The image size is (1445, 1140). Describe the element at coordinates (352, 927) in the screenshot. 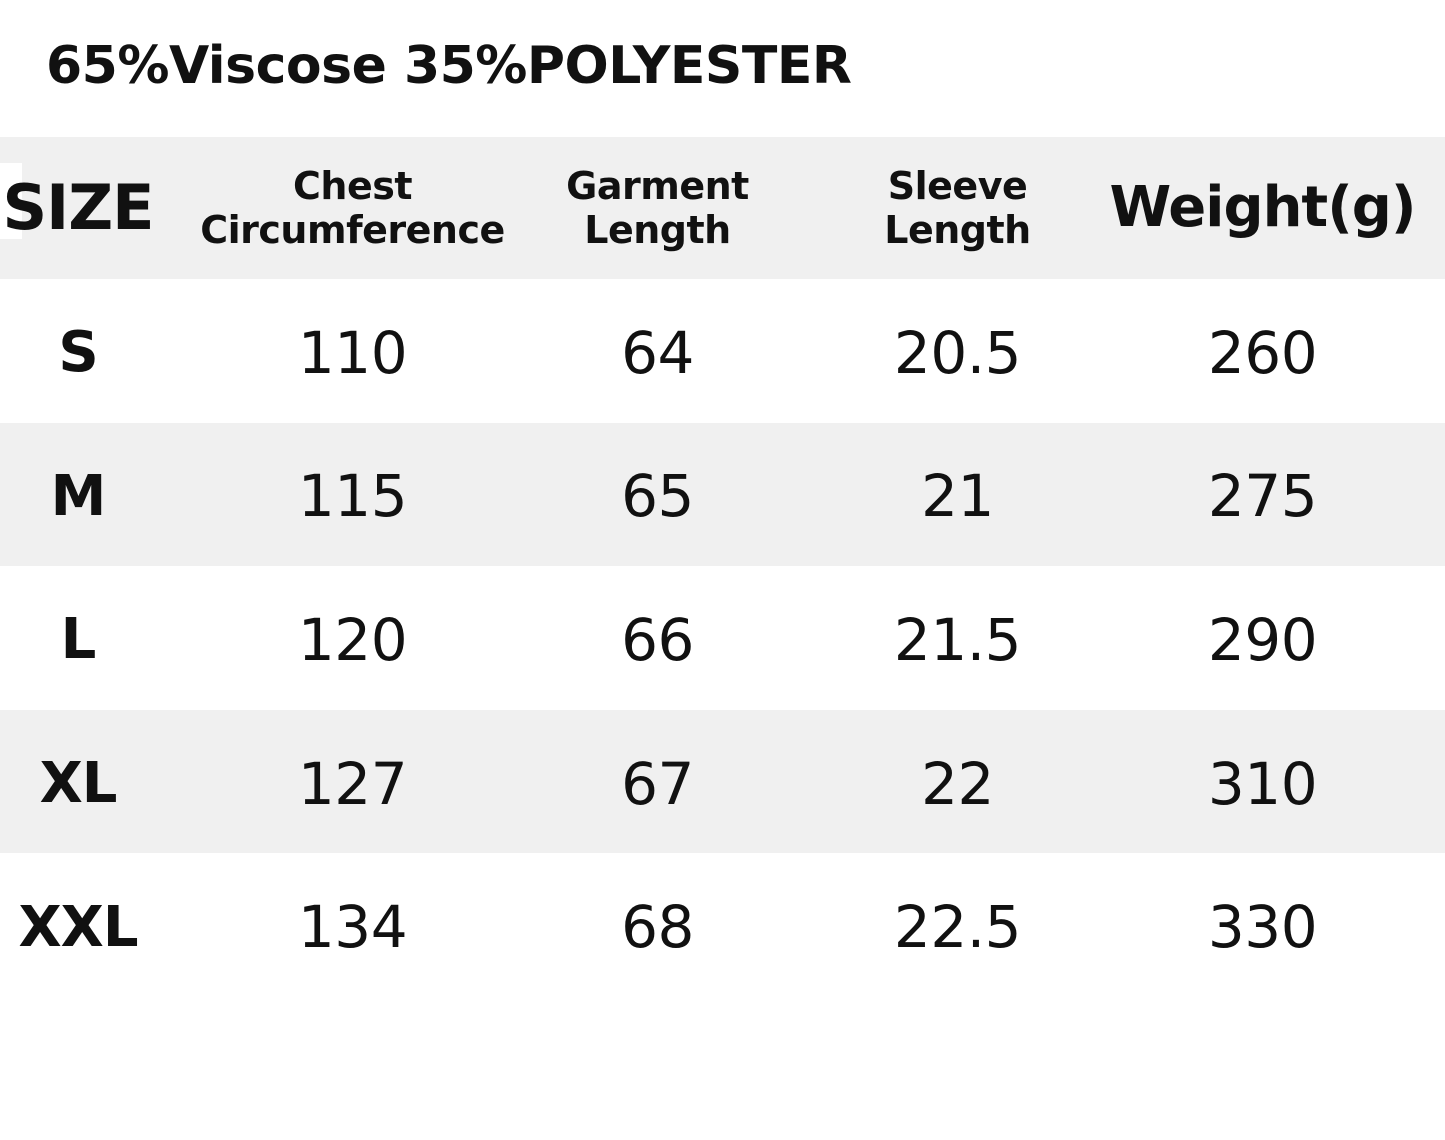

I see `chest-value: 134` at that location.